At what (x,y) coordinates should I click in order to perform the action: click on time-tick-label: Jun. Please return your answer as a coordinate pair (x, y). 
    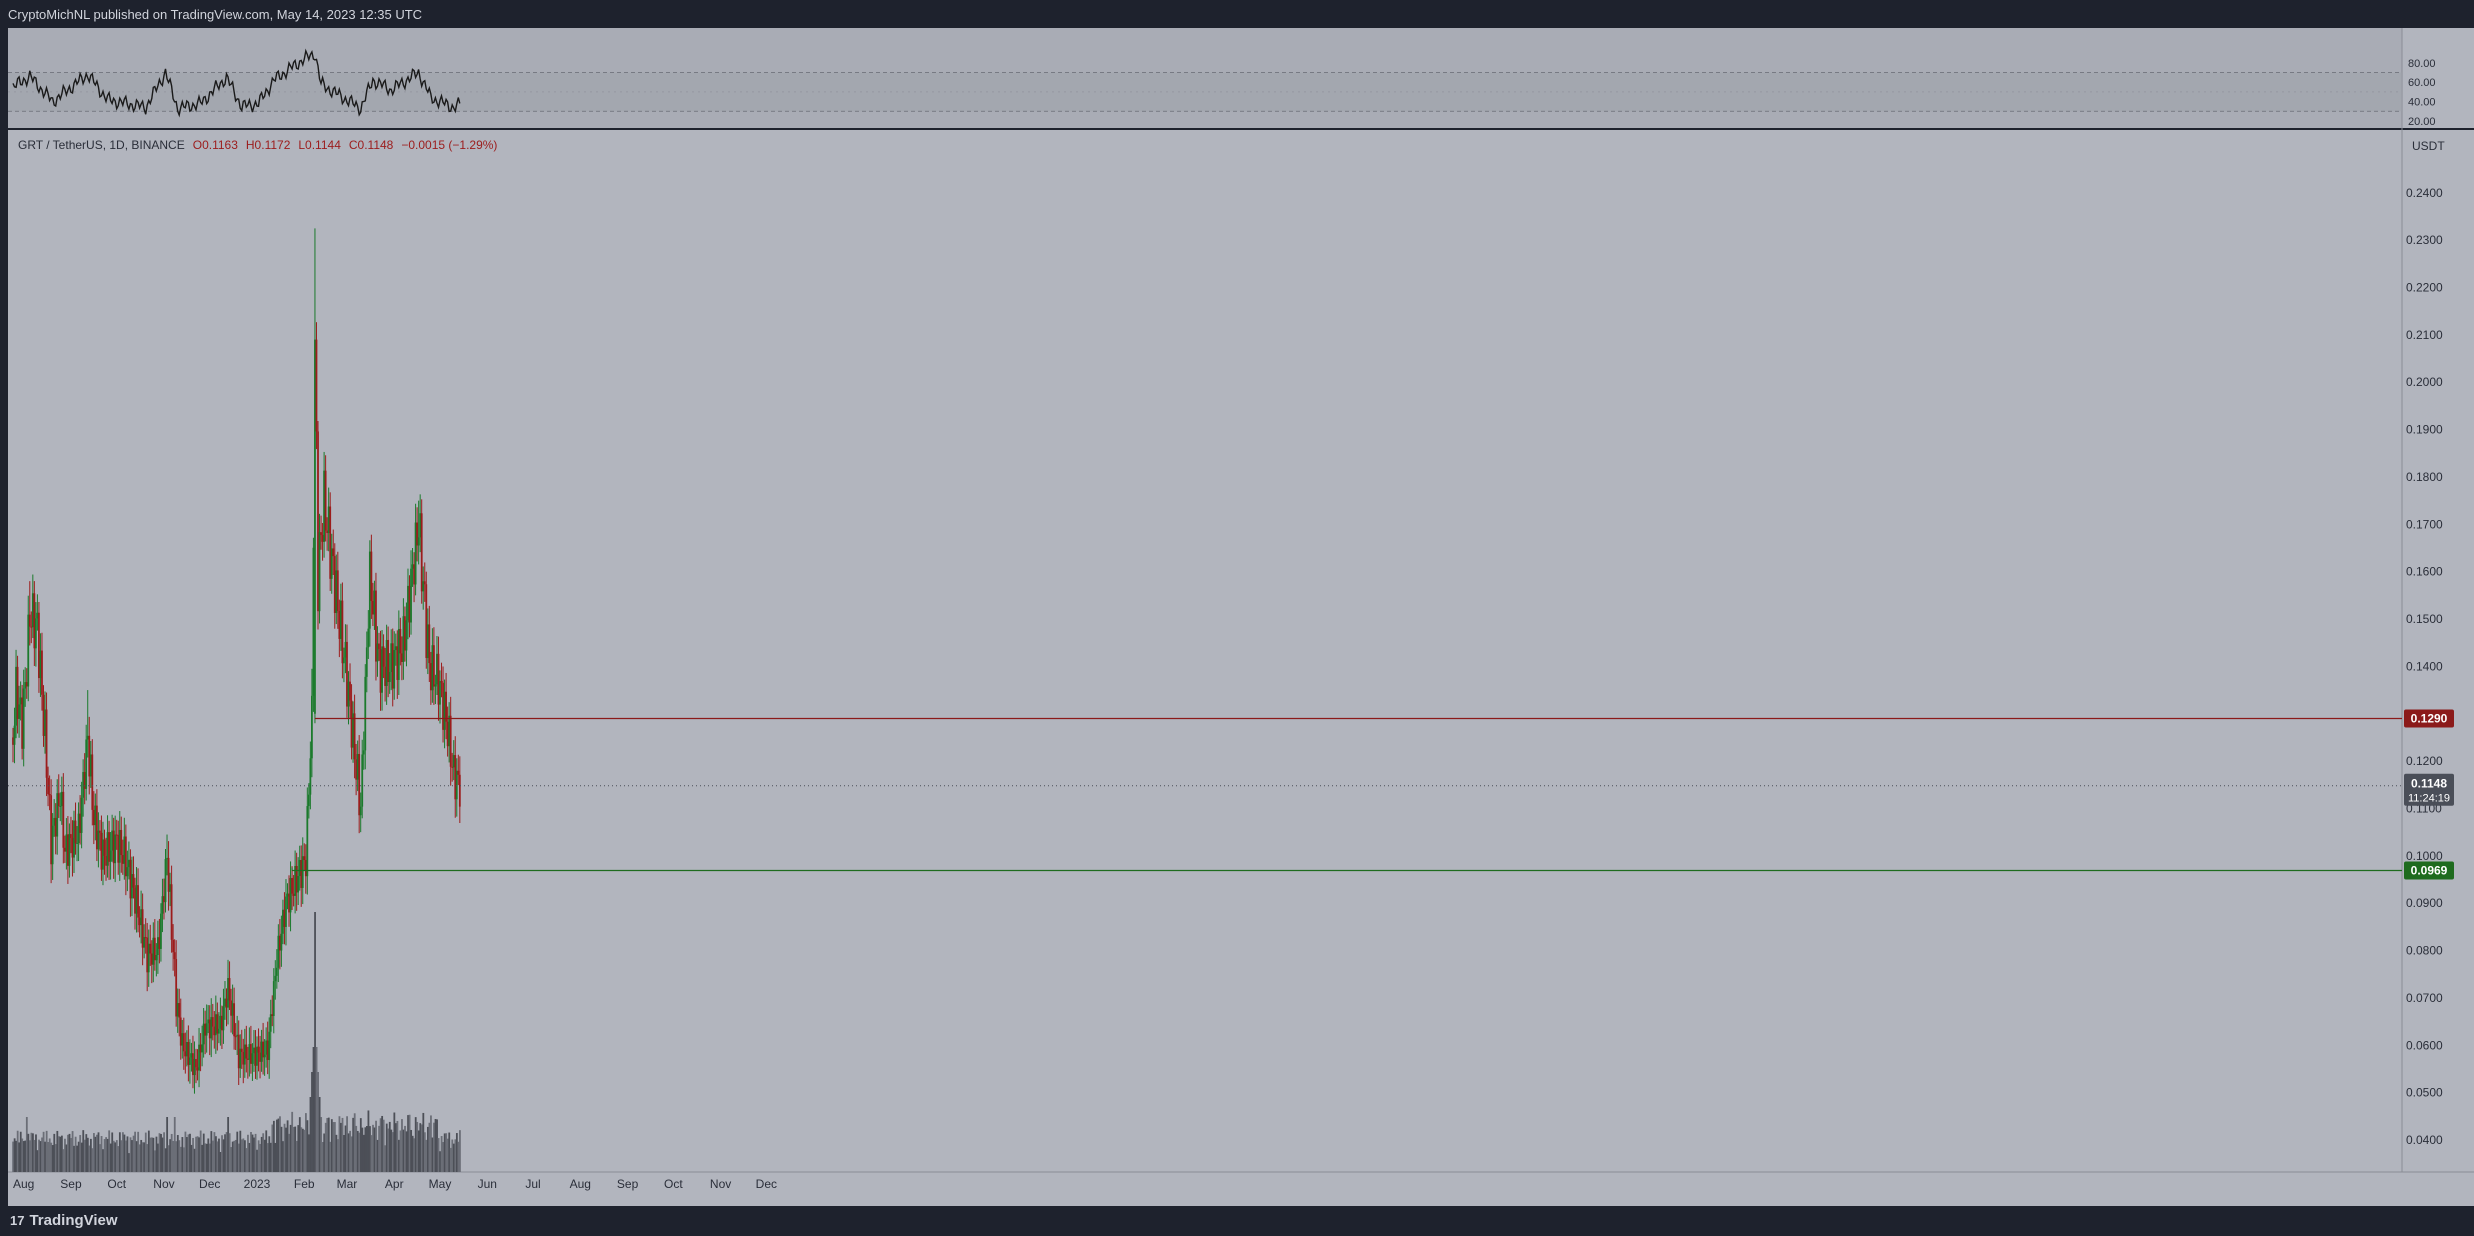
    Looking at the image, I should click on (487, 1184).